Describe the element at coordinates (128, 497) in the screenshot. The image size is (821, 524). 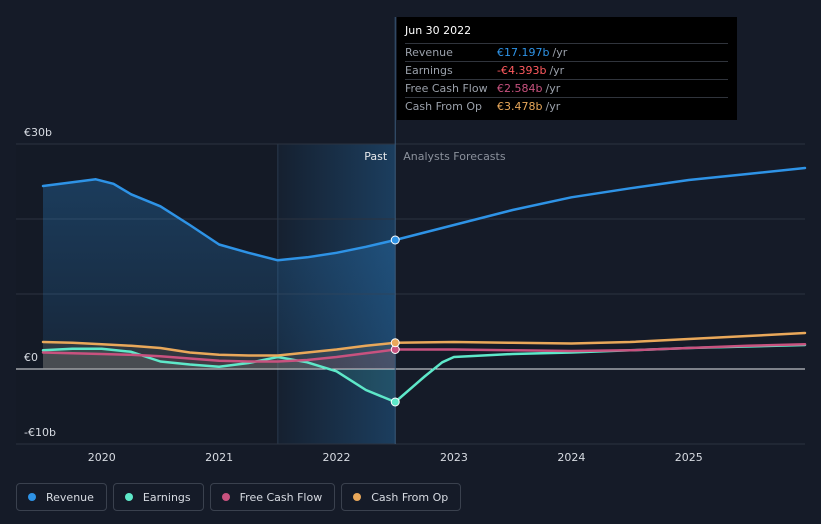
I see `earnings-dot-icon` at that location.